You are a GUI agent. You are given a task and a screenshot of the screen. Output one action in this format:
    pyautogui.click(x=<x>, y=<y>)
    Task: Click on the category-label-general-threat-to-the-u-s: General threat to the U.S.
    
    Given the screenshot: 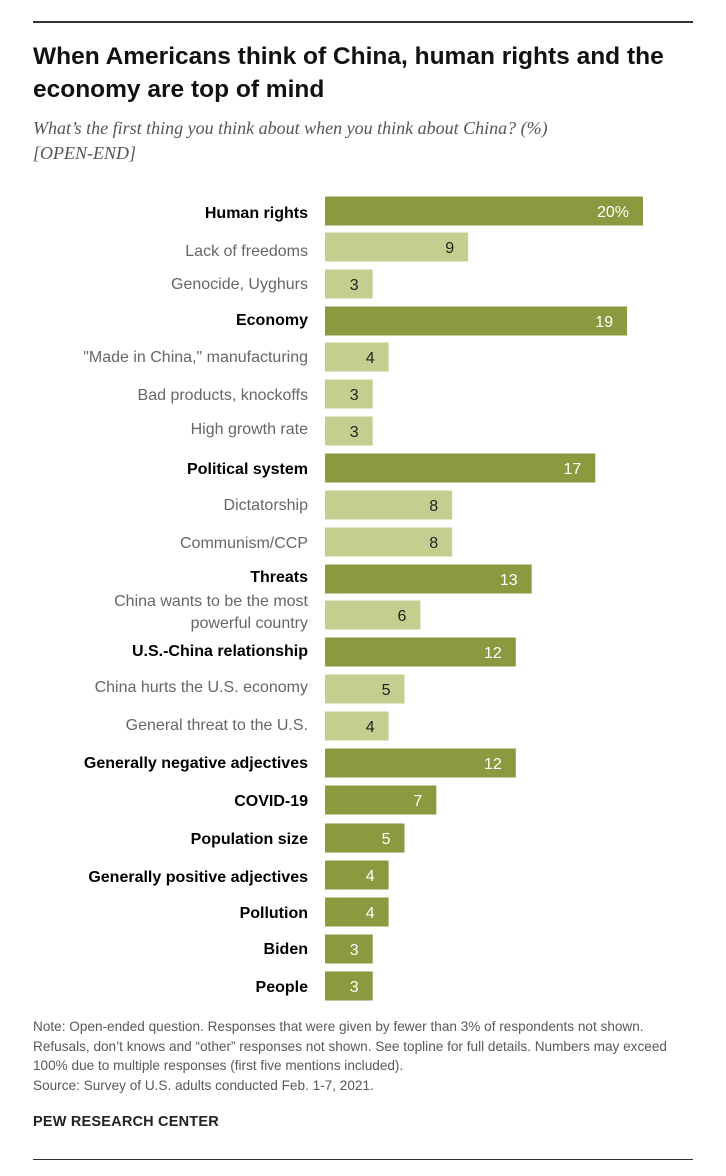 What is the action you would take?
    pyautogui.click(x=217, y=725)
    